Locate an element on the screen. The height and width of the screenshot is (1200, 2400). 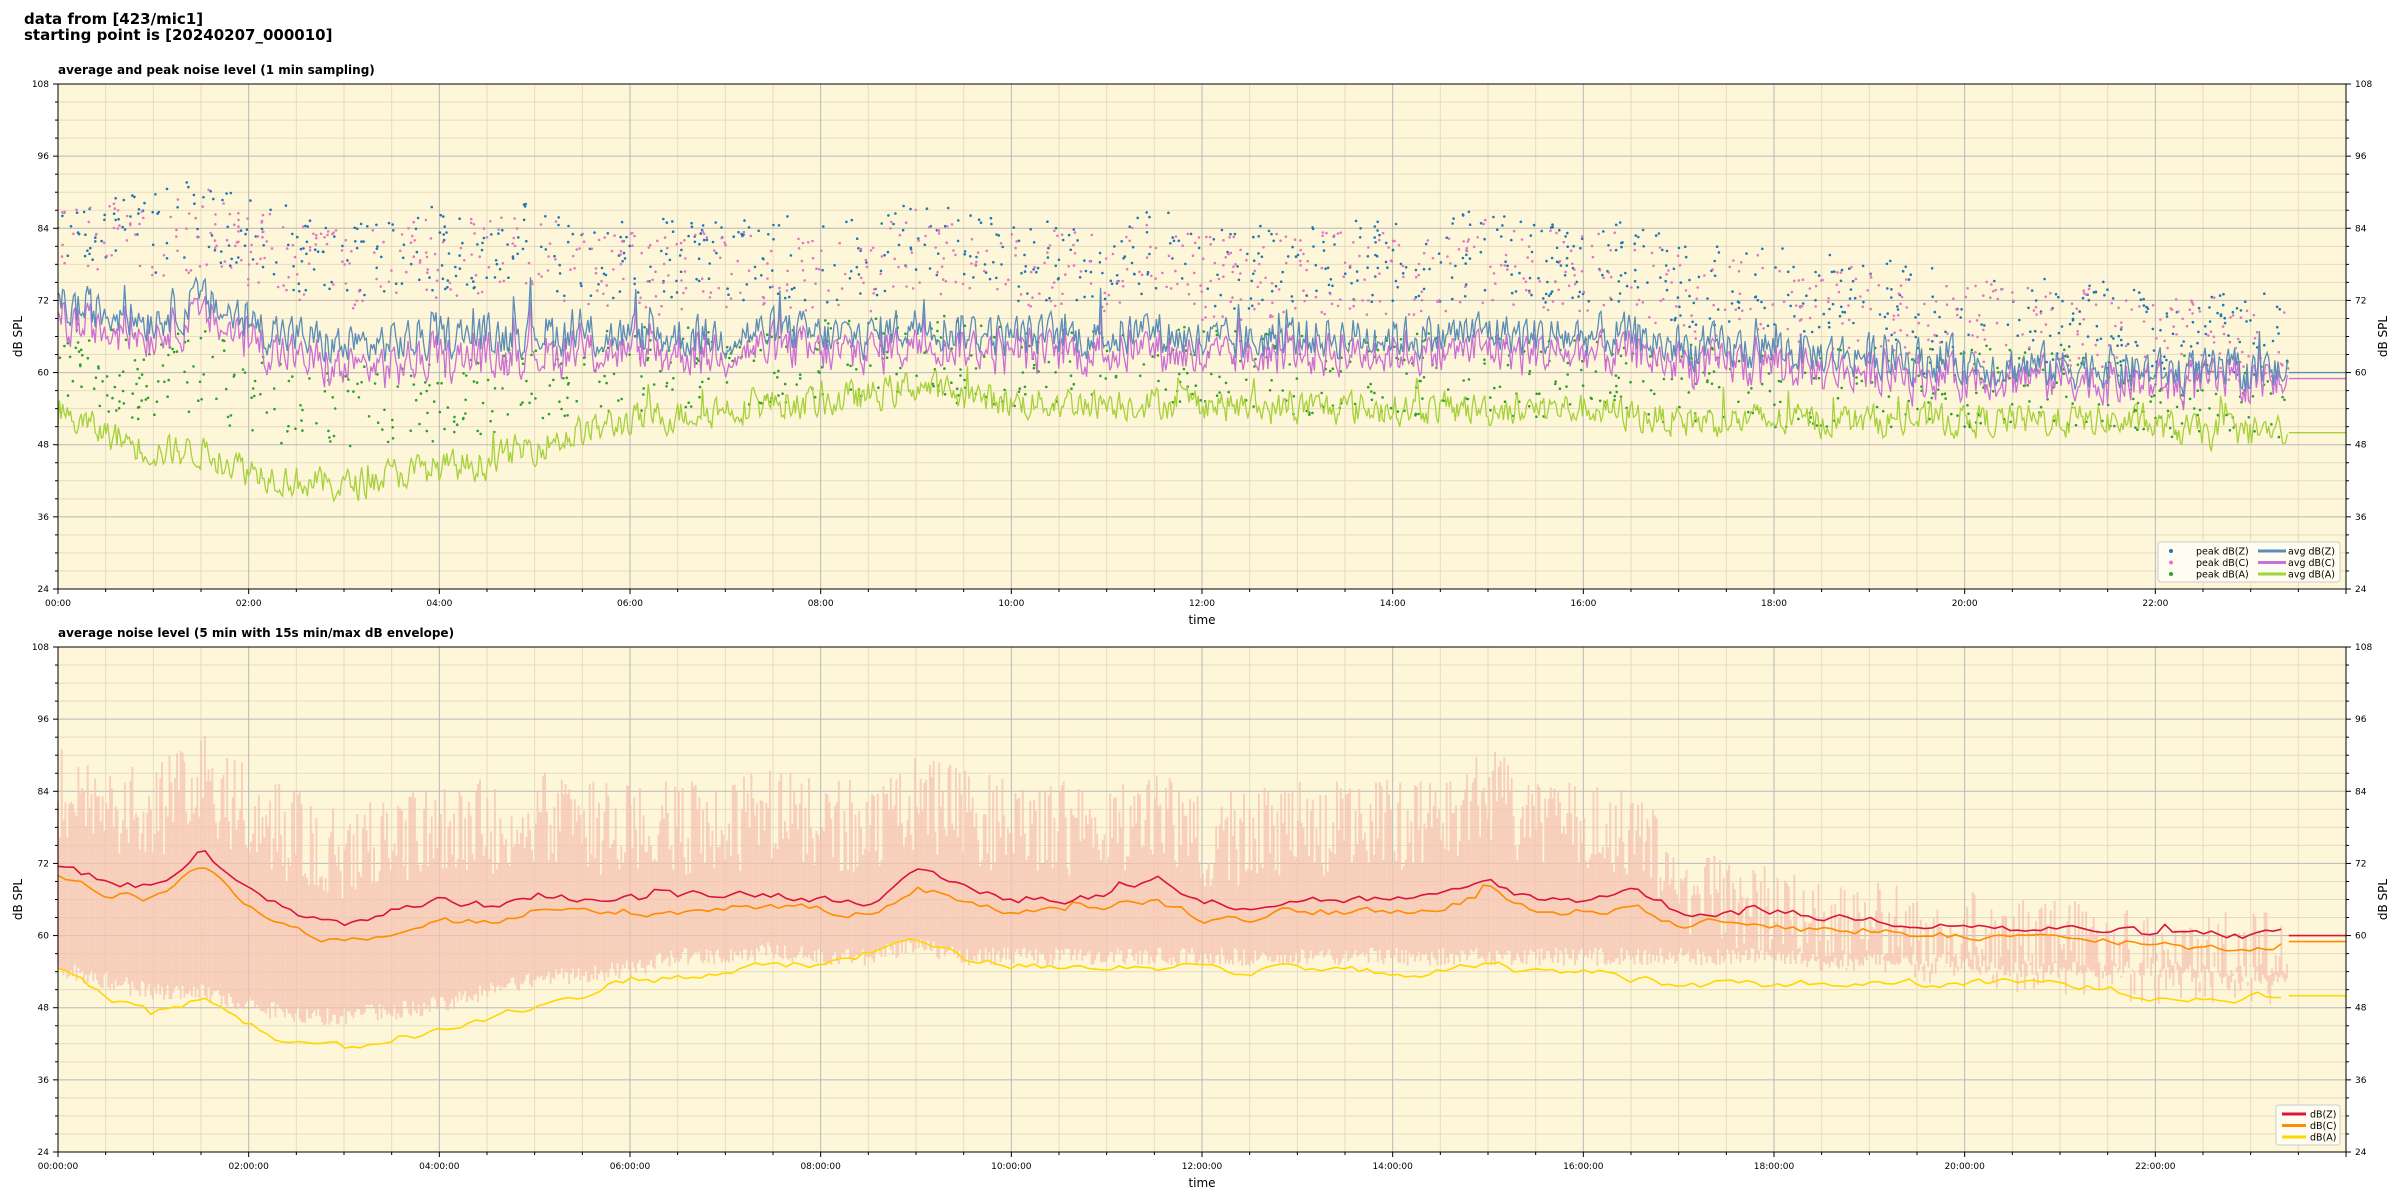
legend-marker is located at coordinates (2171, 562).